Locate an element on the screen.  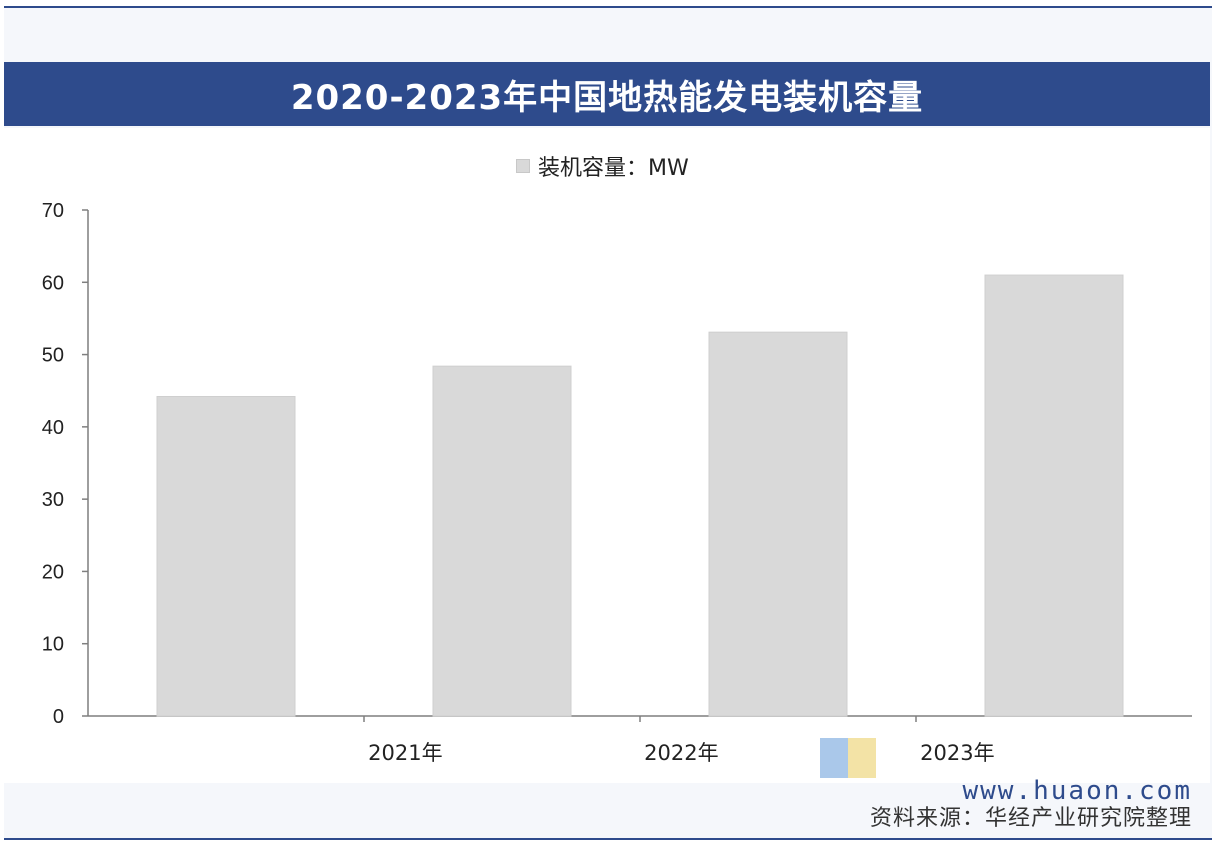
y-tick-label: 60 is located at coordinates (53, 283).